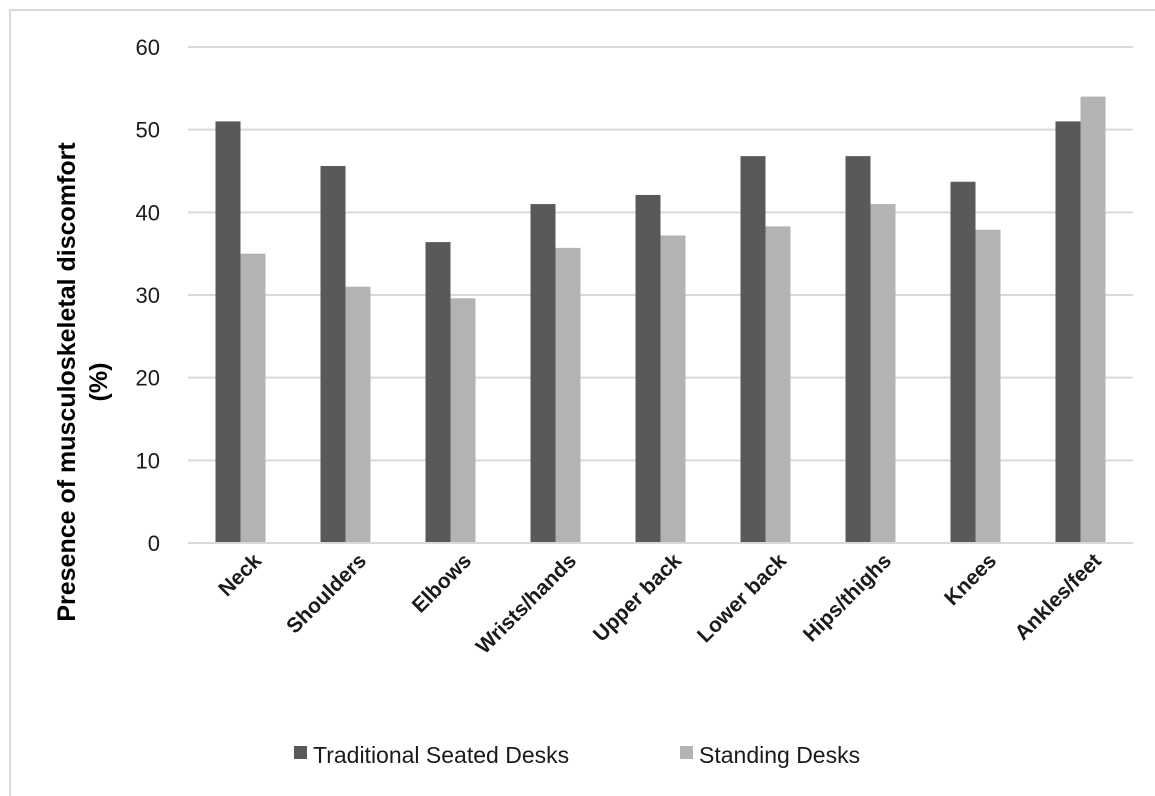 This screenshot has width=1155, height=796. Describe the element at coordinates (673, 389) in the screenshot. I see `bar-standing-upper-back` at that location.